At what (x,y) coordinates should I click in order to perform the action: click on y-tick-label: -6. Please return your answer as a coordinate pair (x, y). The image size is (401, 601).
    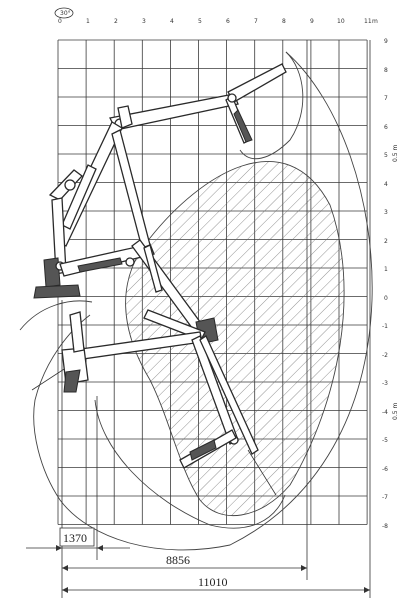
    Looking at the image, I should click on (385, 469).